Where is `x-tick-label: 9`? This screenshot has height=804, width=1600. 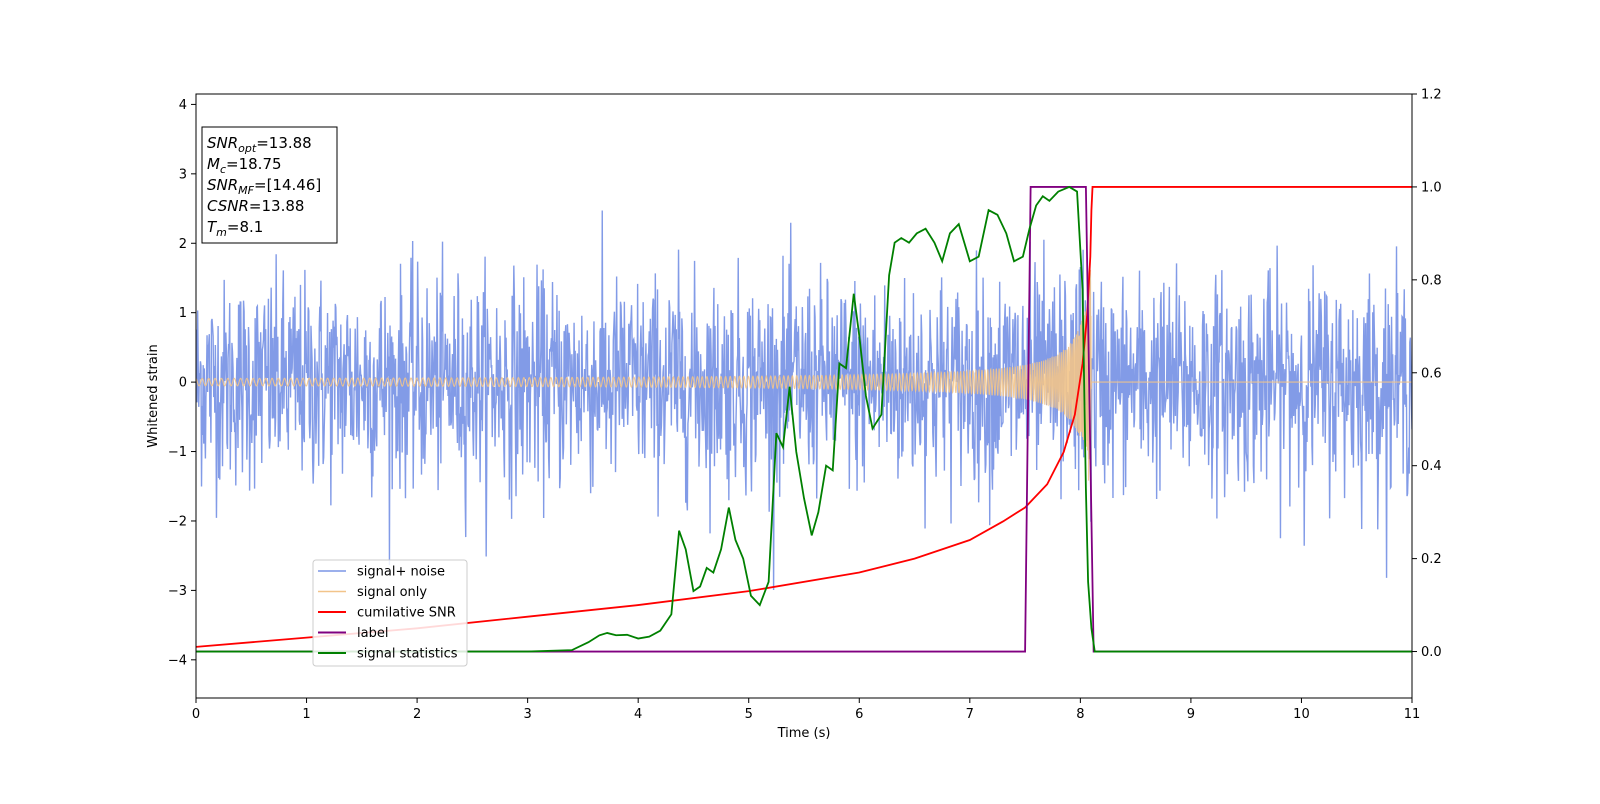
x-tick-label: 9 is located at coordinates (1191, 714).